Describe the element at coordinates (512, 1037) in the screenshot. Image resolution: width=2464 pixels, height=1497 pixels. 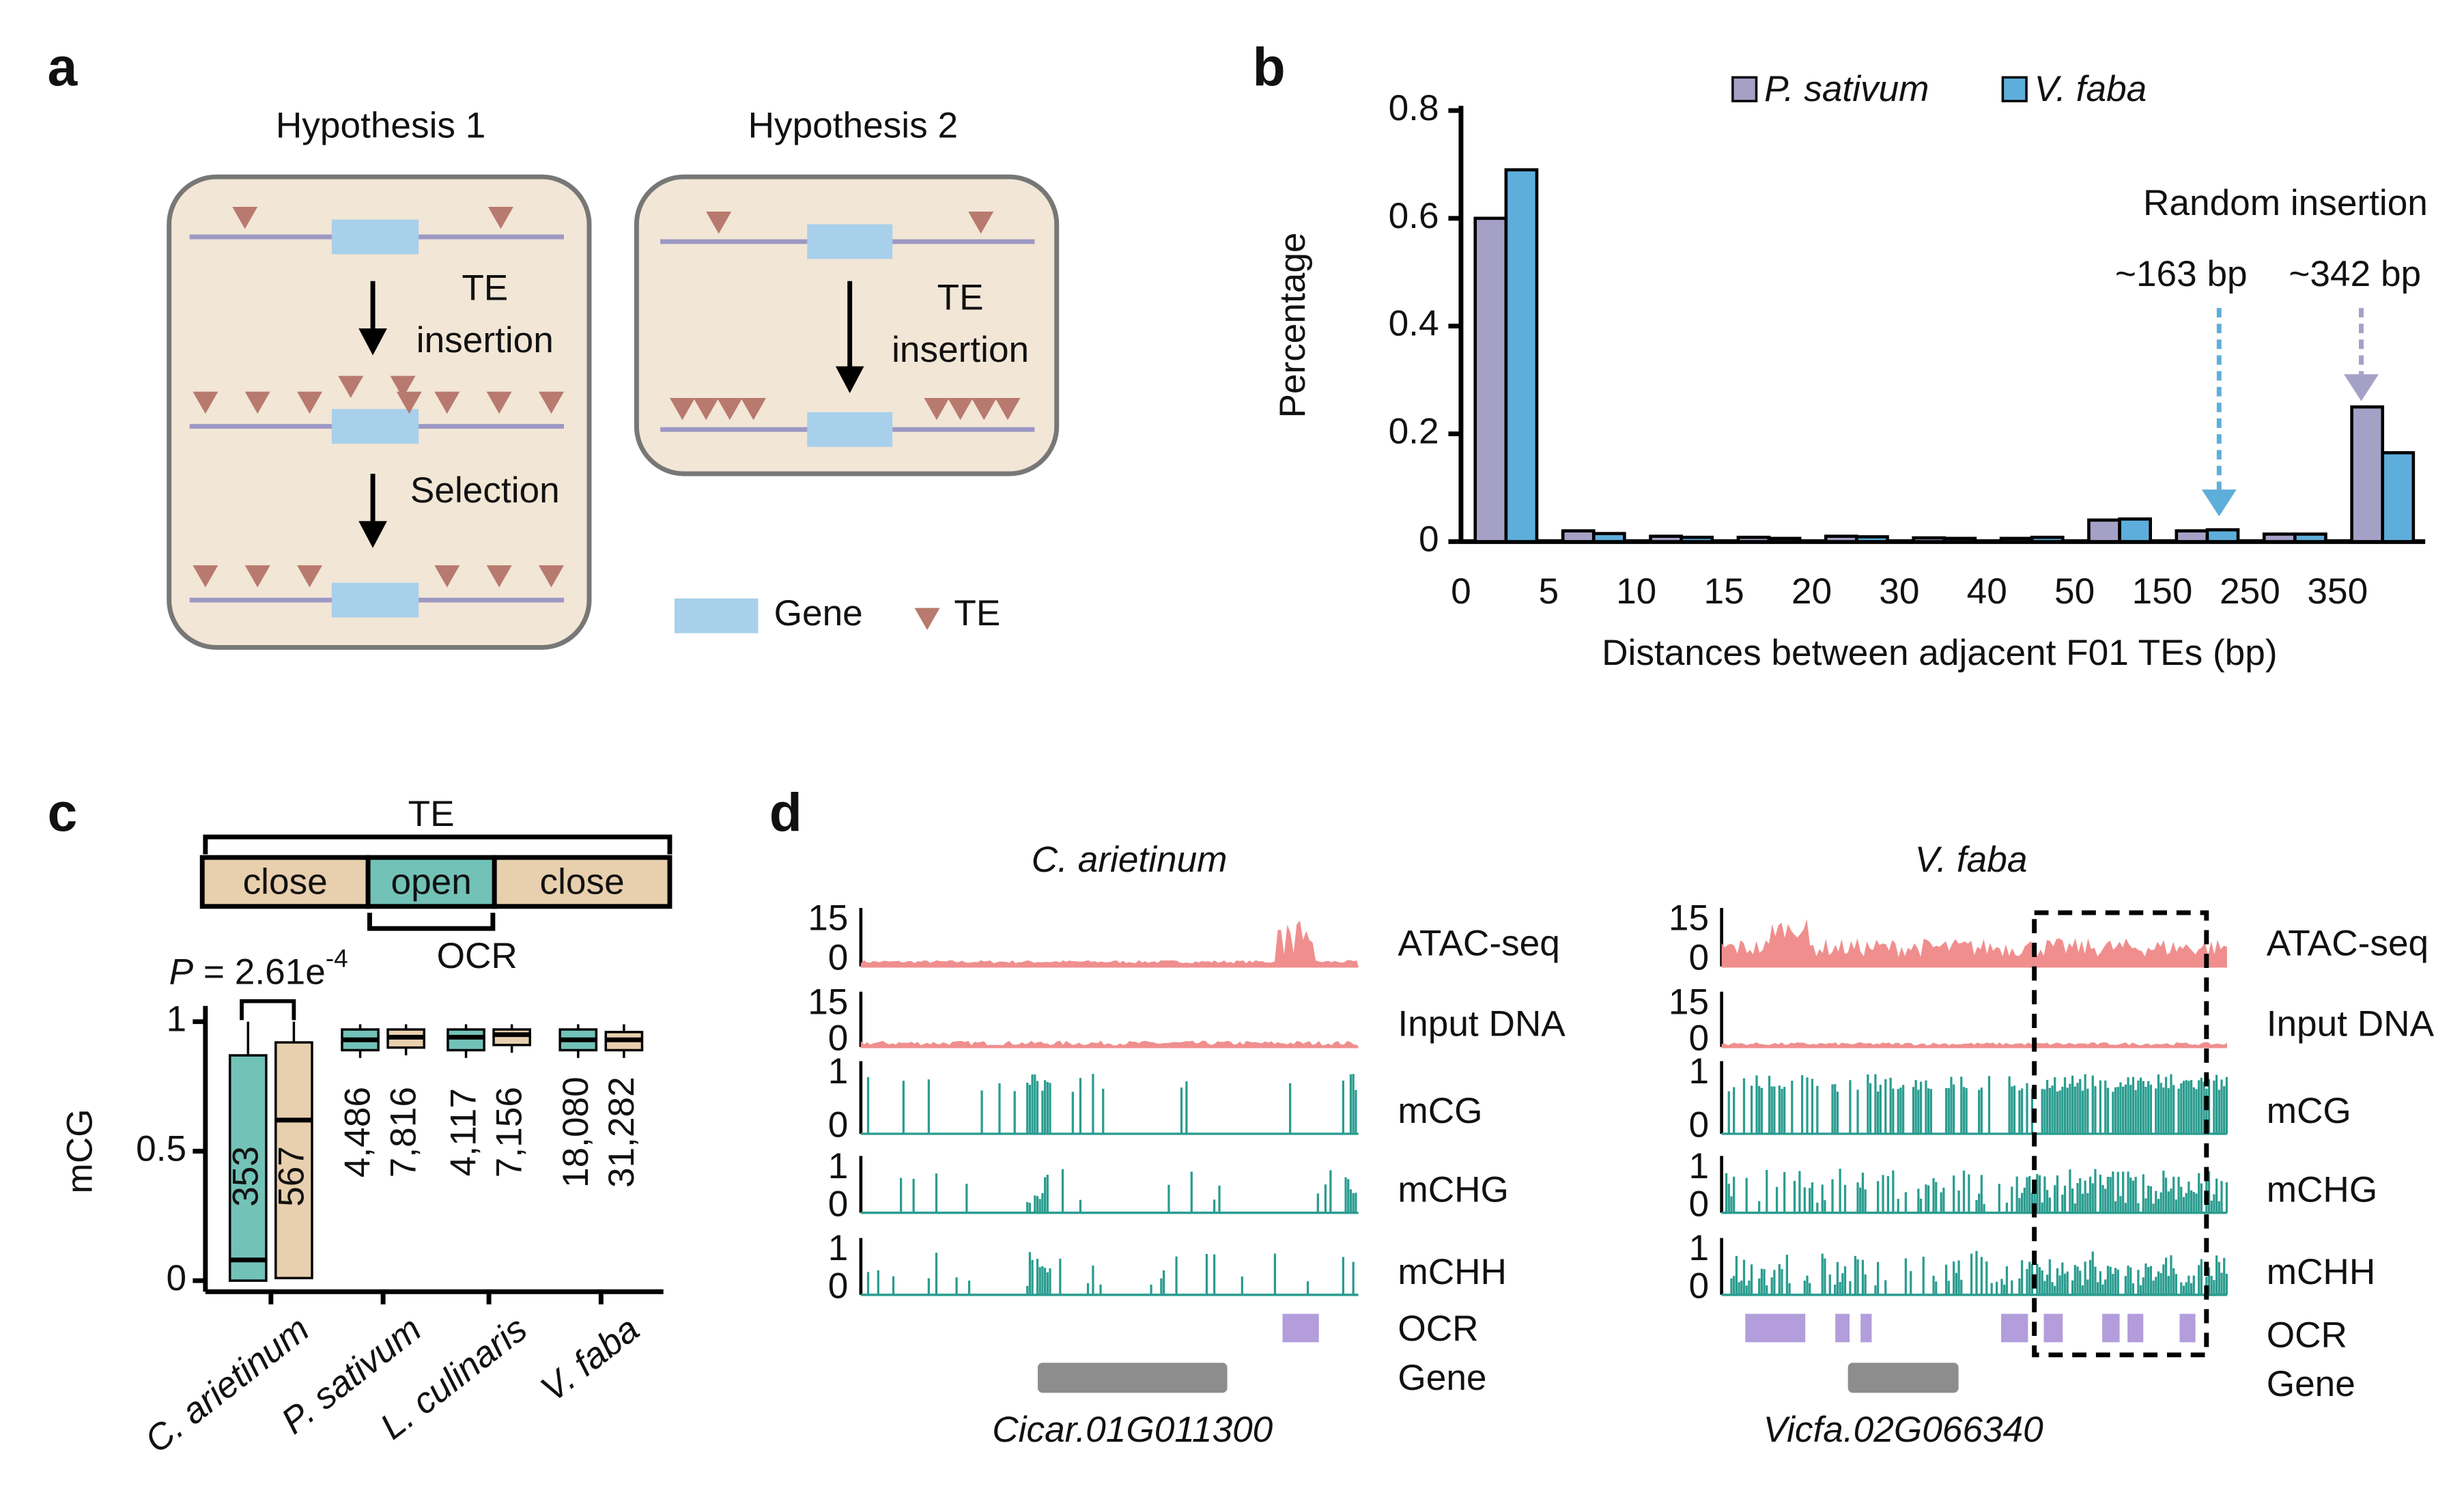
I see `box` at that location.